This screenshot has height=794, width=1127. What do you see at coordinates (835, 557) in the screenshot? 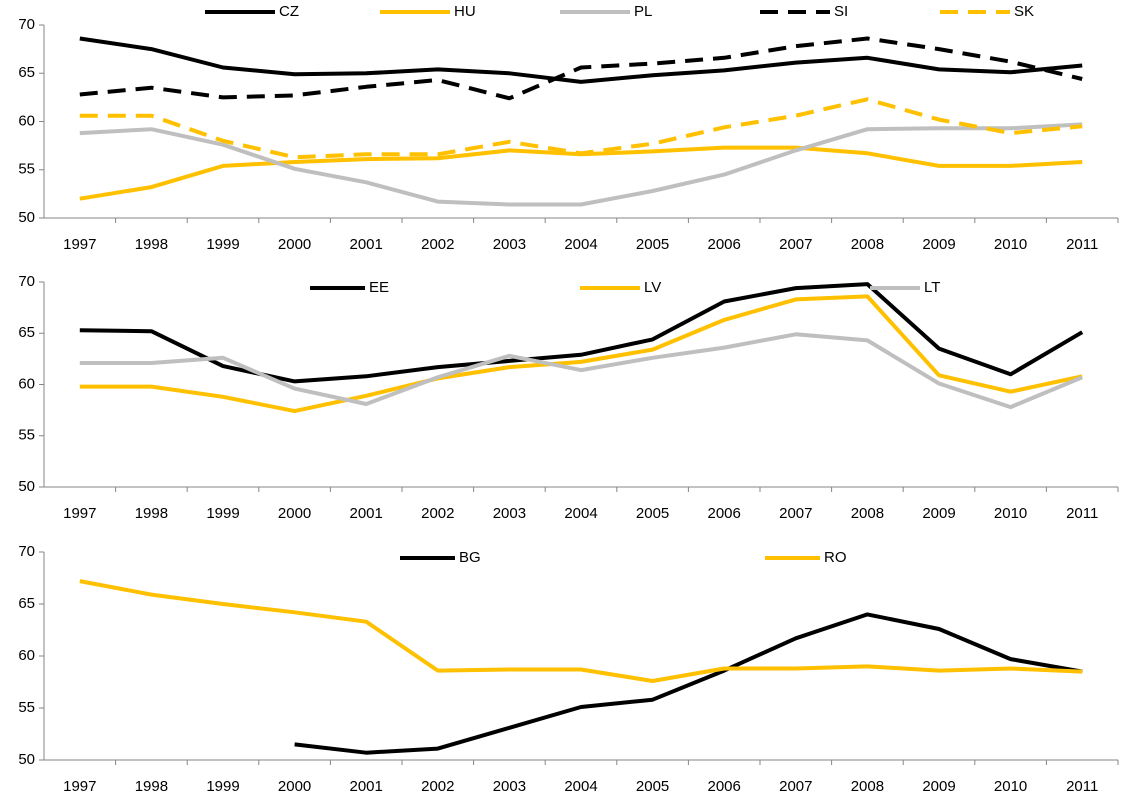
I see `legend-label: RO` at bounding box center [835, 557].